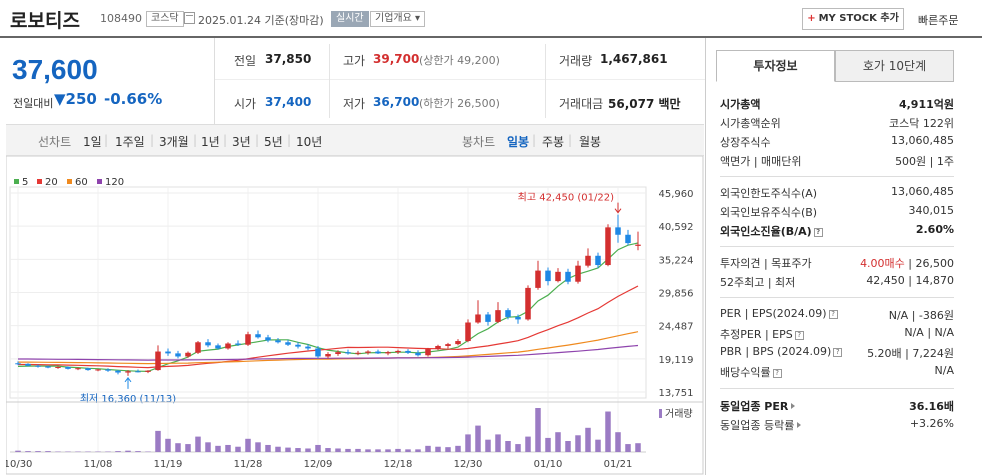 The height and width of the screenshot is (475, 982). What do you see at coordinates (210, 142) in the screenshot?
I see `tab-period-1y: 1년` at bounding box center [210, 142].